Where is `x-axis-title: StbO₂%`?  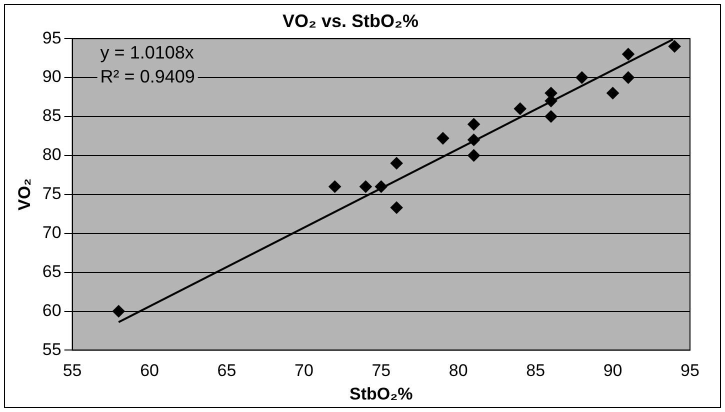 x-axis-title: StbO₂% is located at coordinates (381, 394).